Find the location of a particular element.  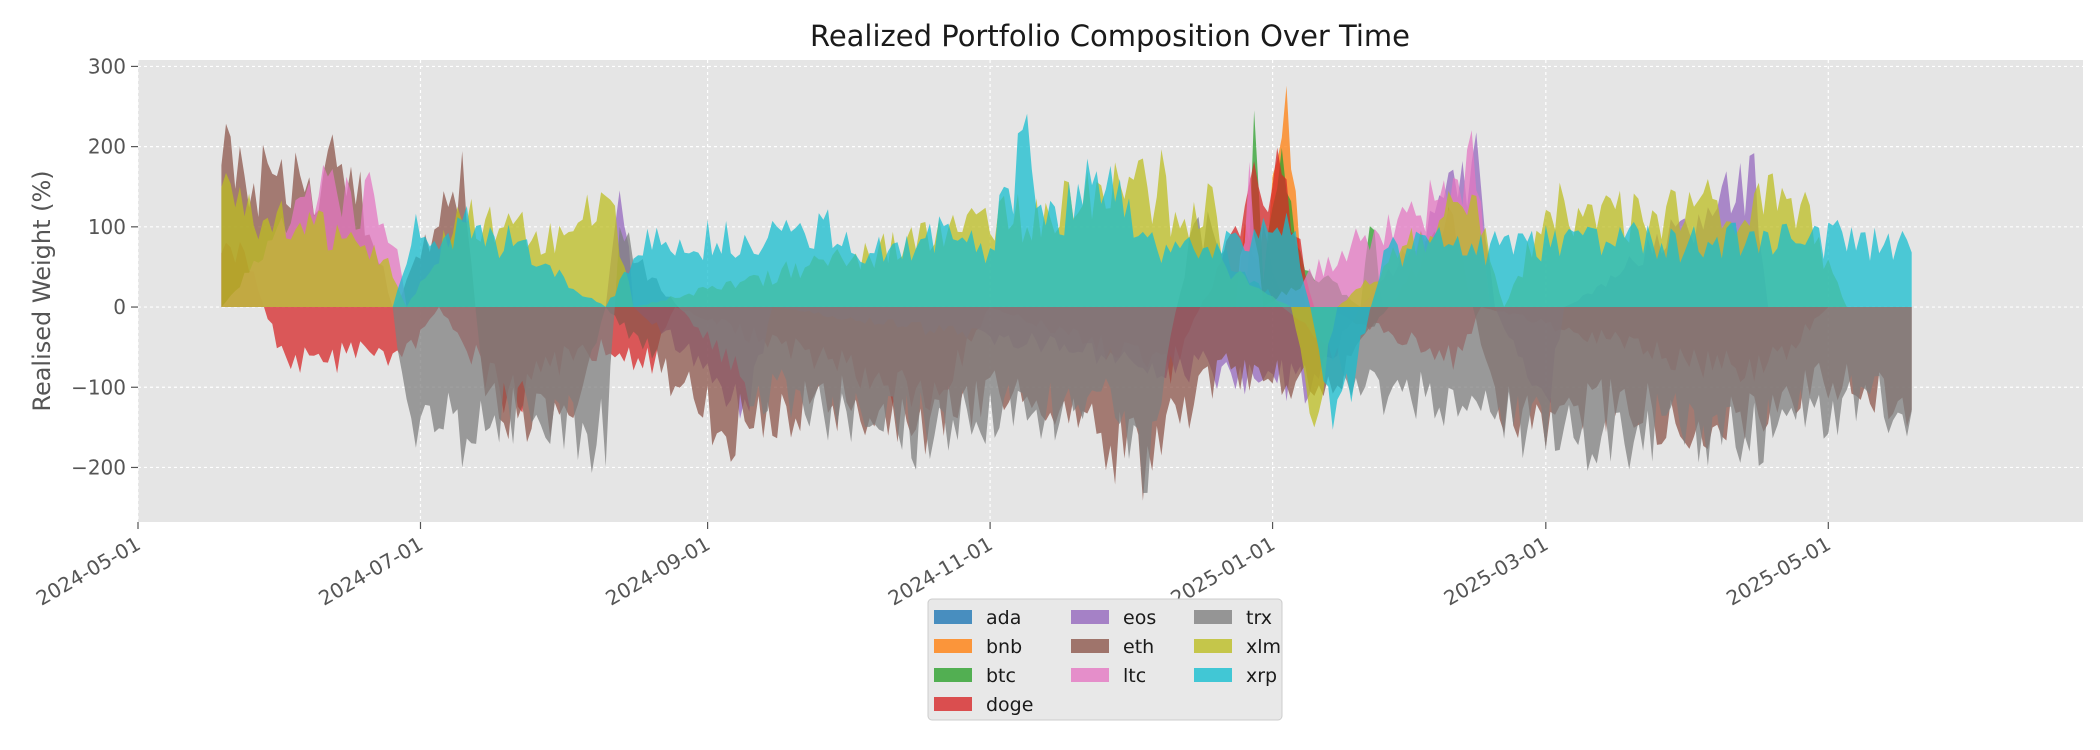

legend-label-eth: eth is located at coordinates (1138, 647).